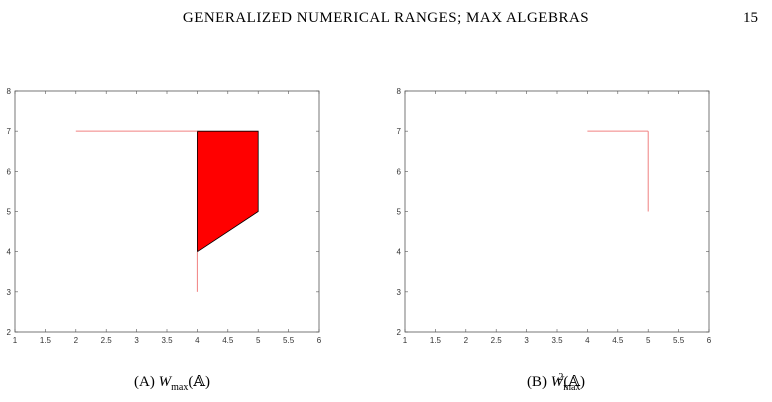  What do you see at coordinates (497, 340) in the screenshot?
I see `chart-b-xtick-label: 2.5` at bounding box center [497, 340].